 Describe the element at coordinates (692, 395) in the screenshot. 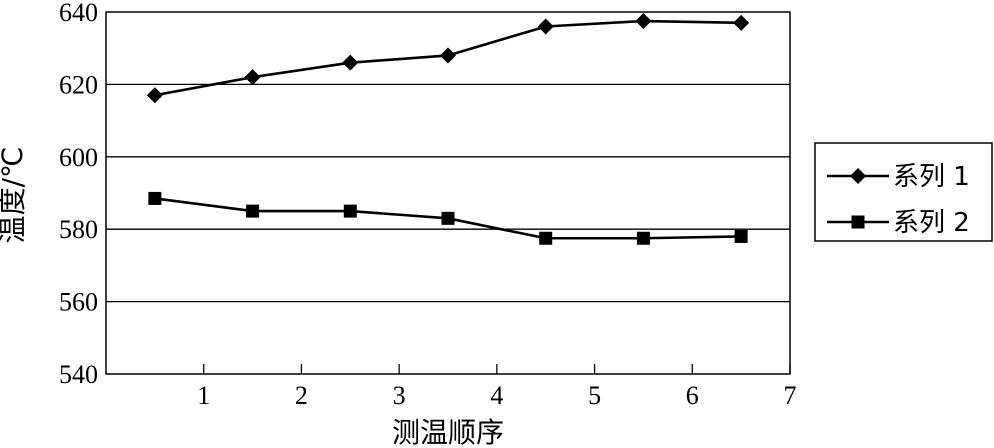

I see `x-tick-label: 6` at that location.